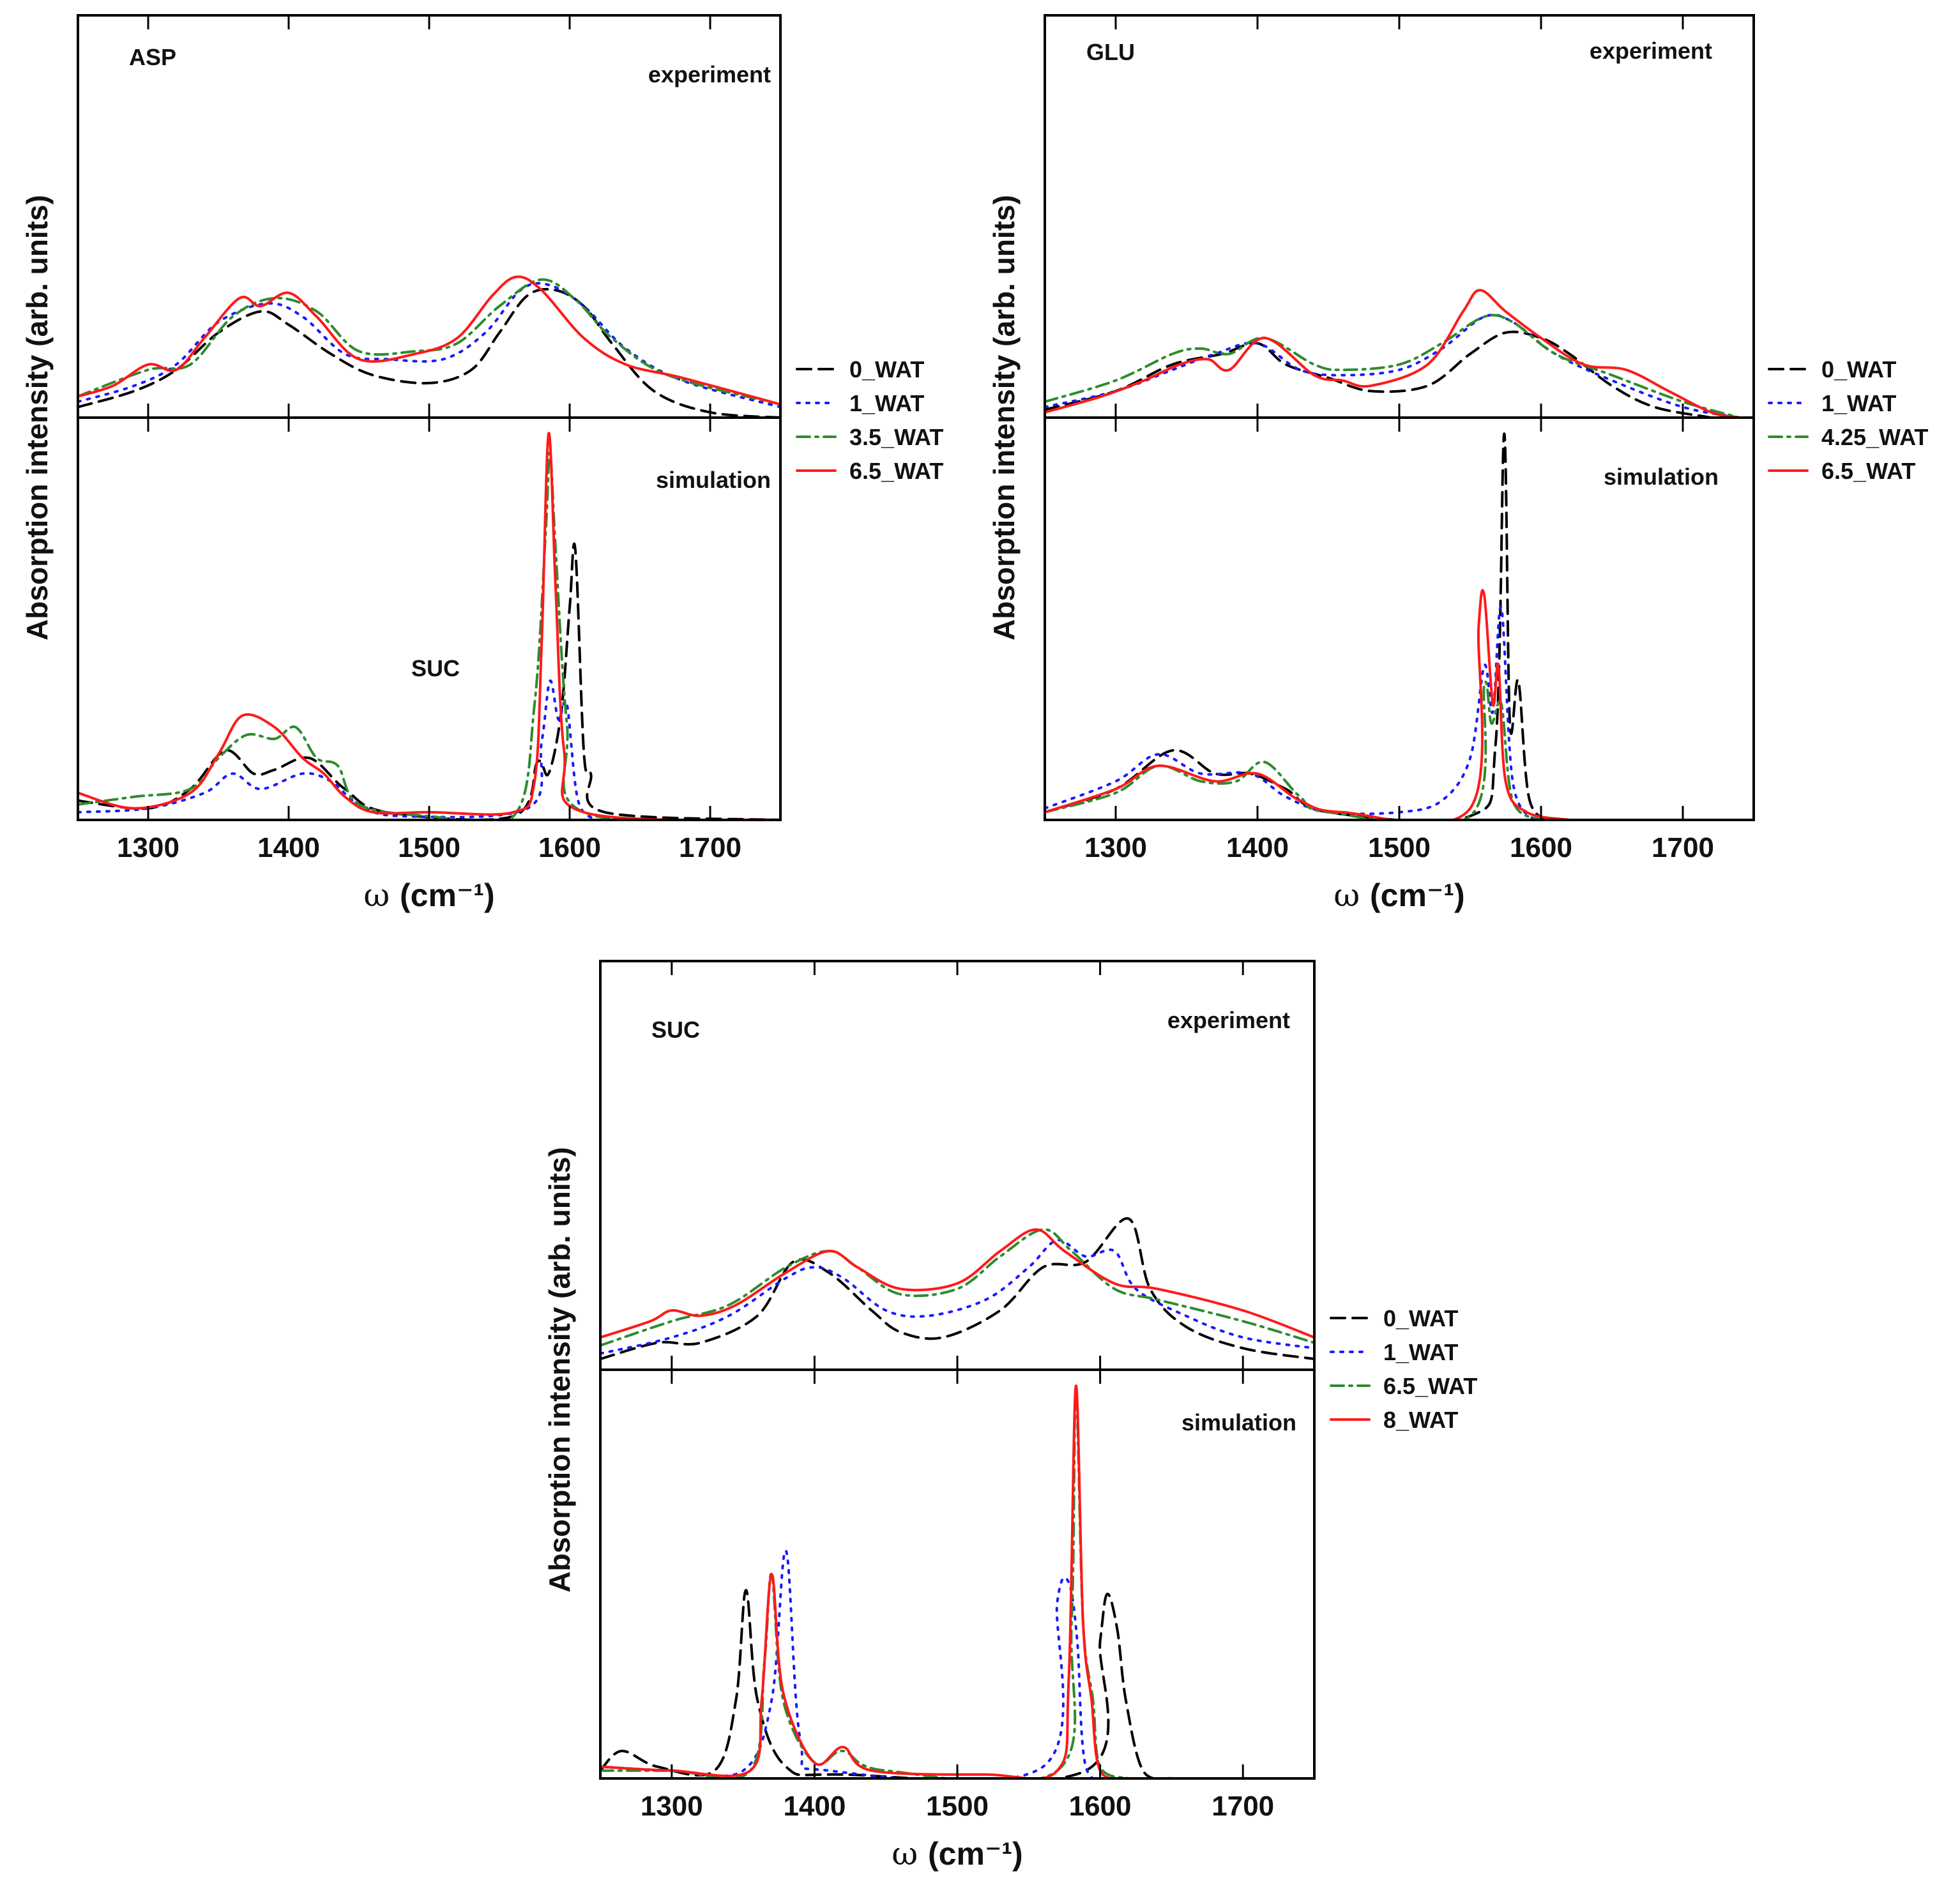  Describe the element at coordinates (886, 369) in the screenshot. I see `asp-legend-label: 0_WAT` at that location.